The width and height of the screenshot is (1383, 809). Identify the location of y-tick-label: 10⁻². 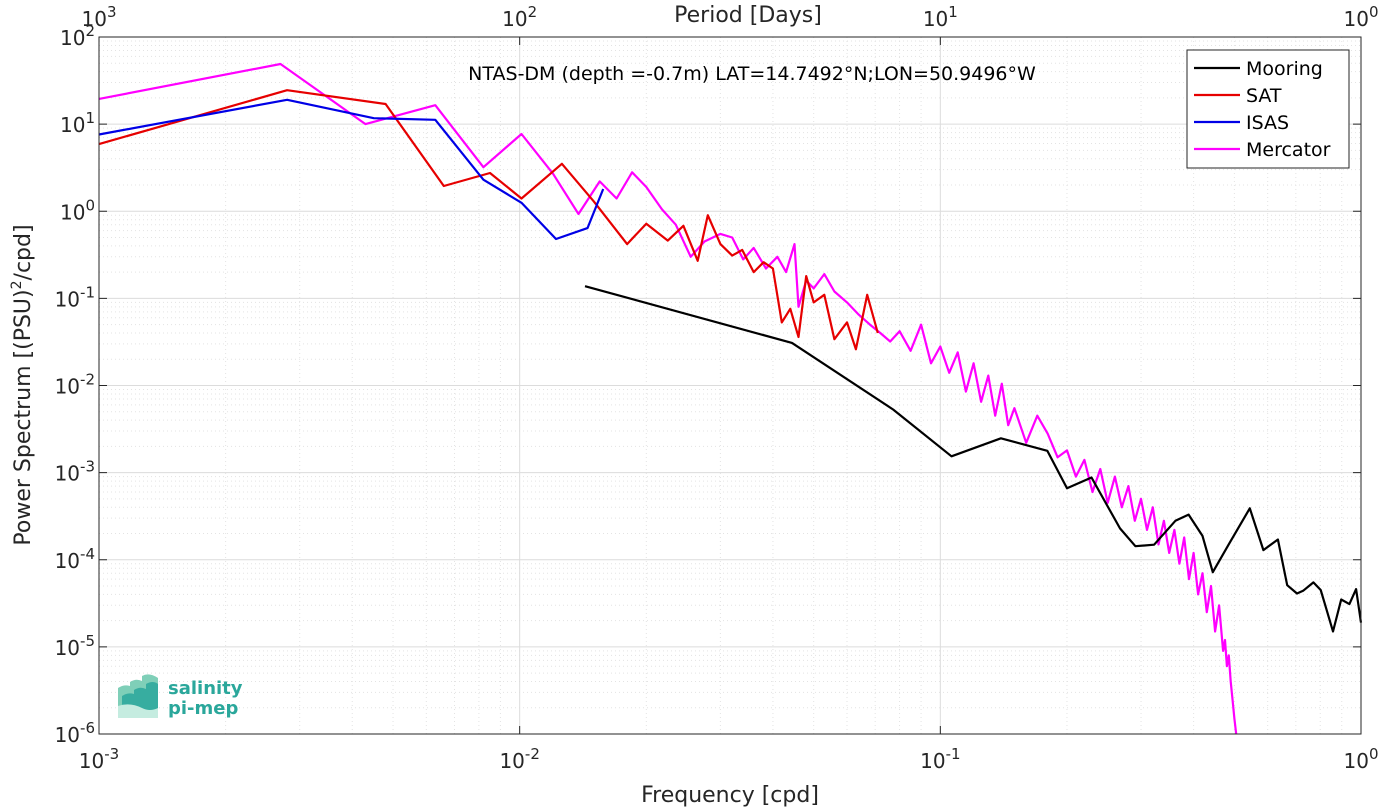
(75, 385).